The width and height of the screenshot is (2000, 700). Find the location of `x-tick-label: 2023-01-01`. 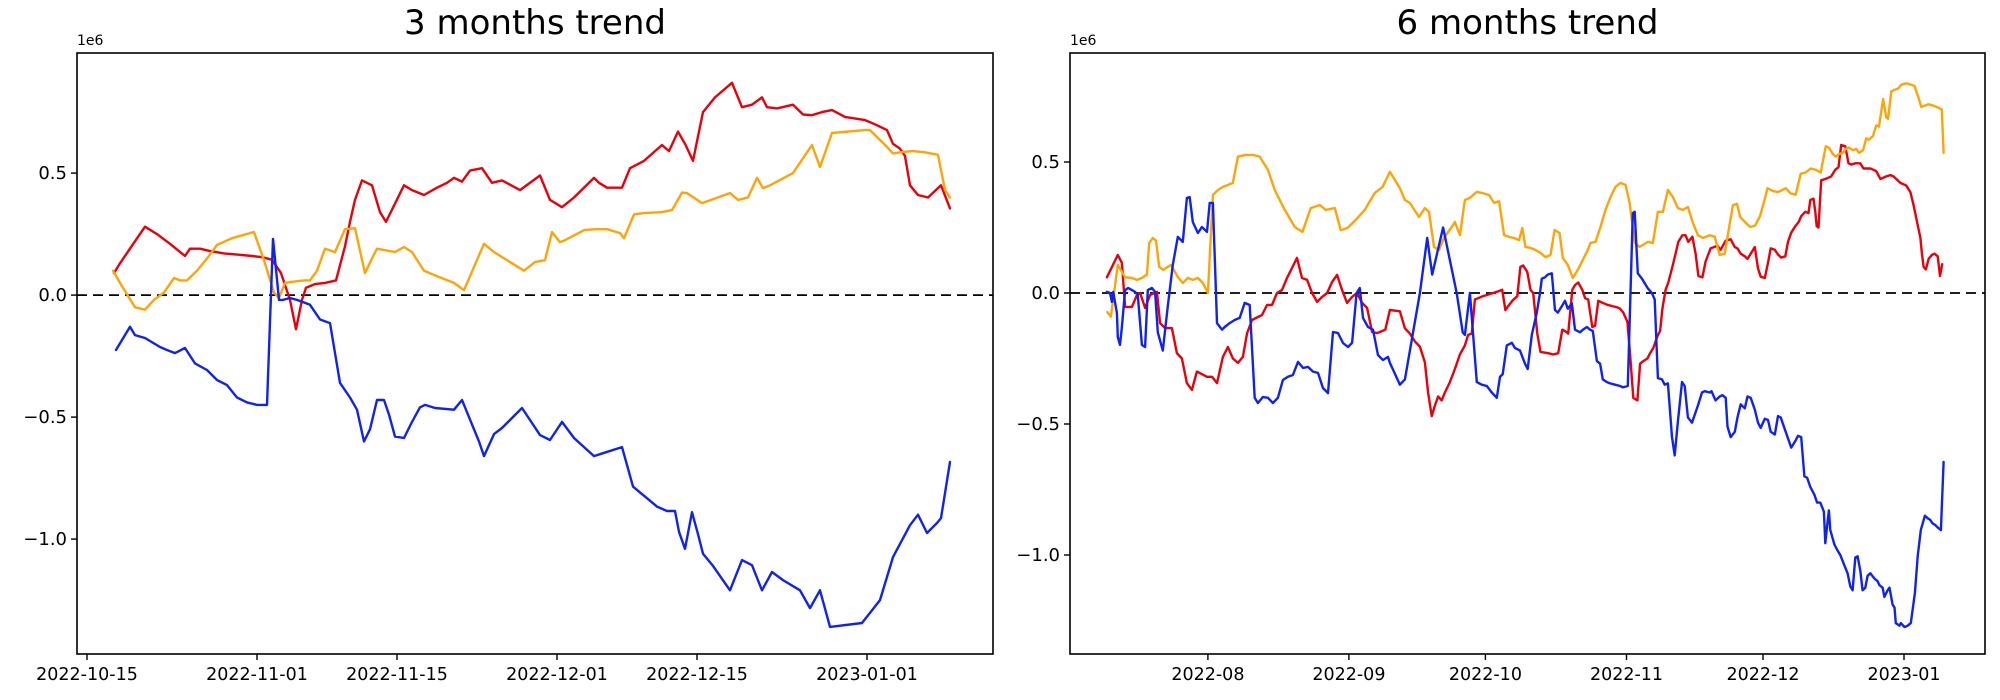

x-tick-label: 2023-01-01 is located at coordinates (867, 675).